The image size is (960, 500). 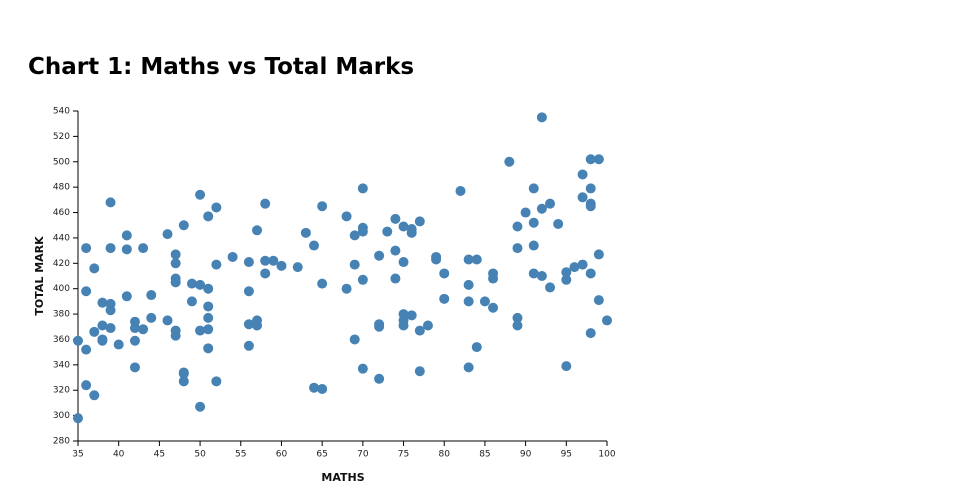 What do you see at coordinates (61, 137) in the screenshot?
I see `y-tick-label: 520` at bounding box center [61, 137].